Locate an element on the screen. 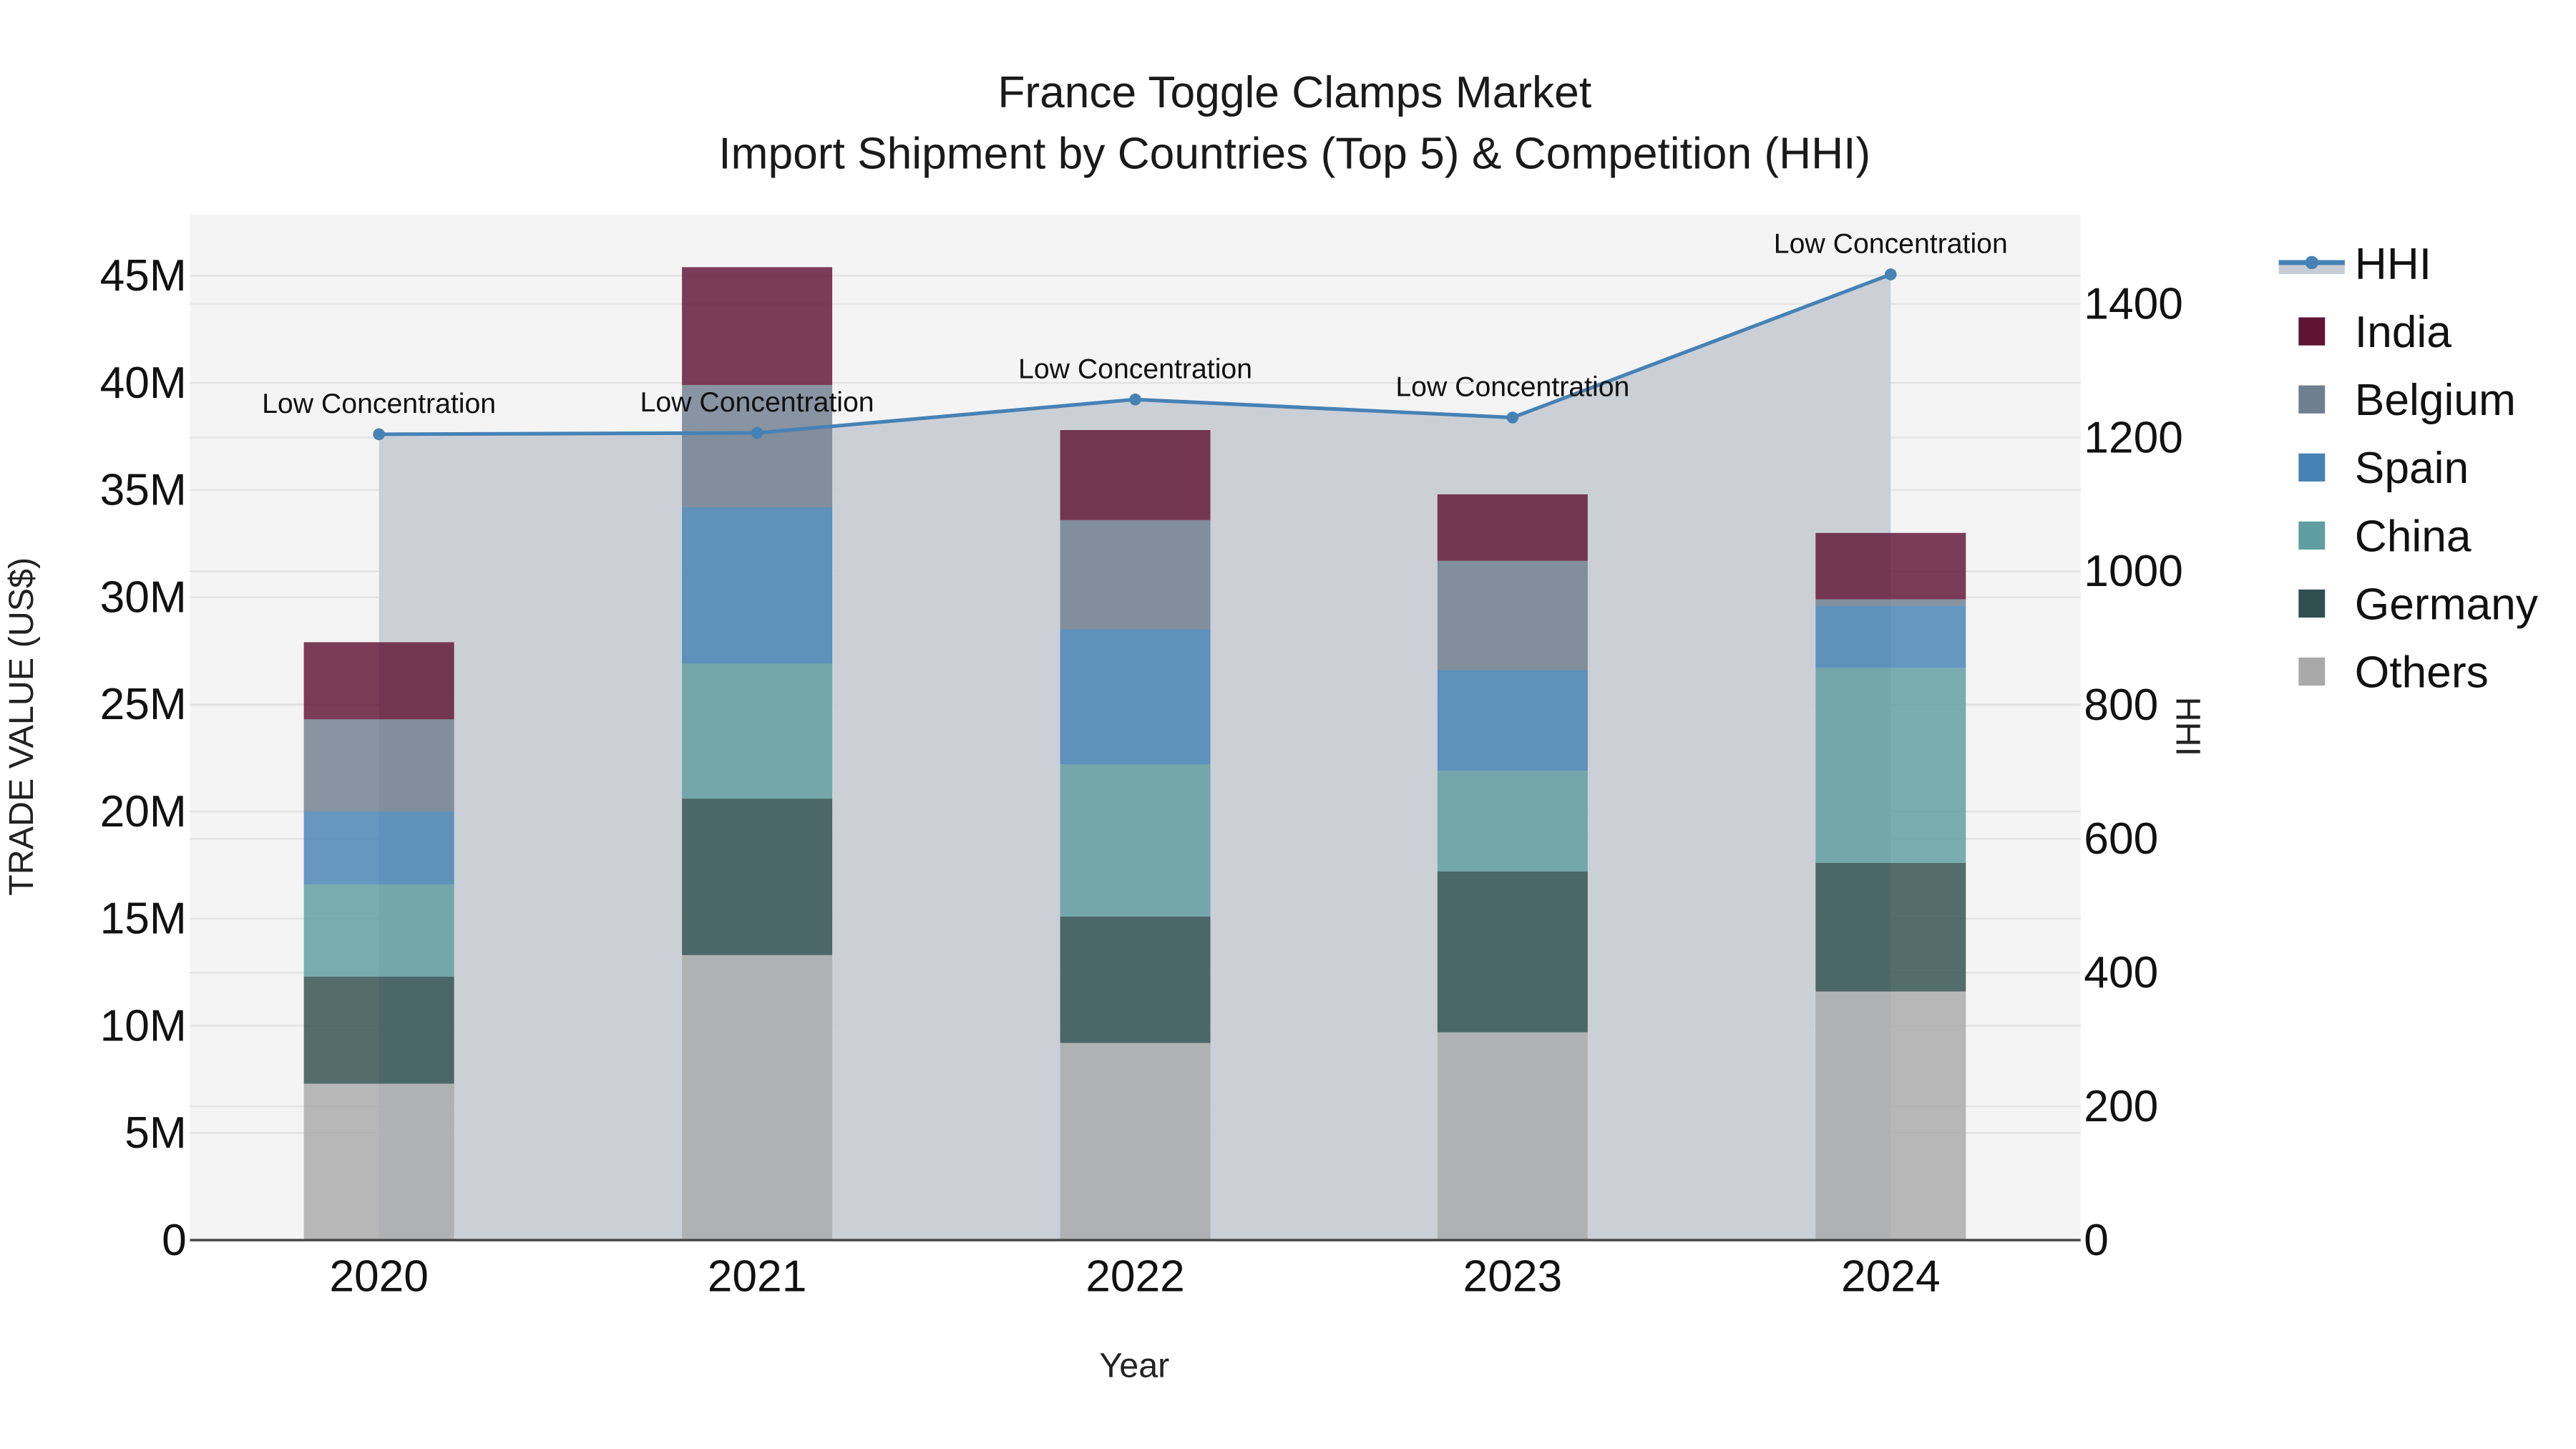  legend-item-others: Others is located at coordinates (2393, 672).